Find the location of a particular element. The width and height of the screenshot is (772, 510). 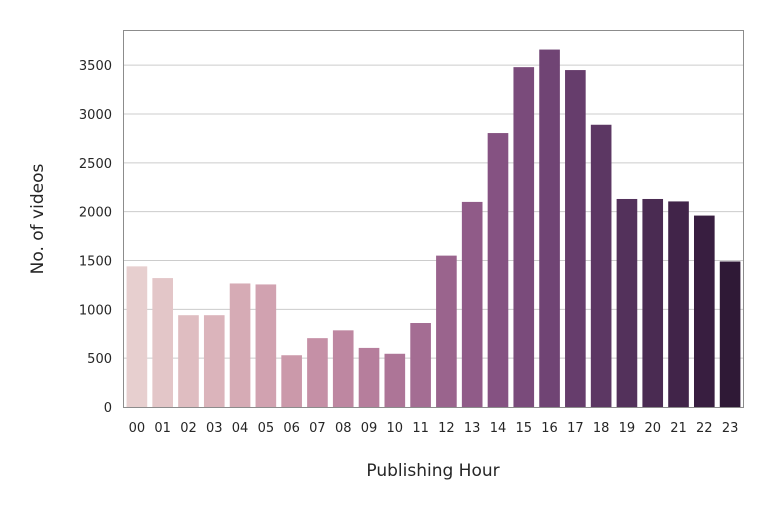

x-tick-label: 18 is located at coordinates (601, 428).